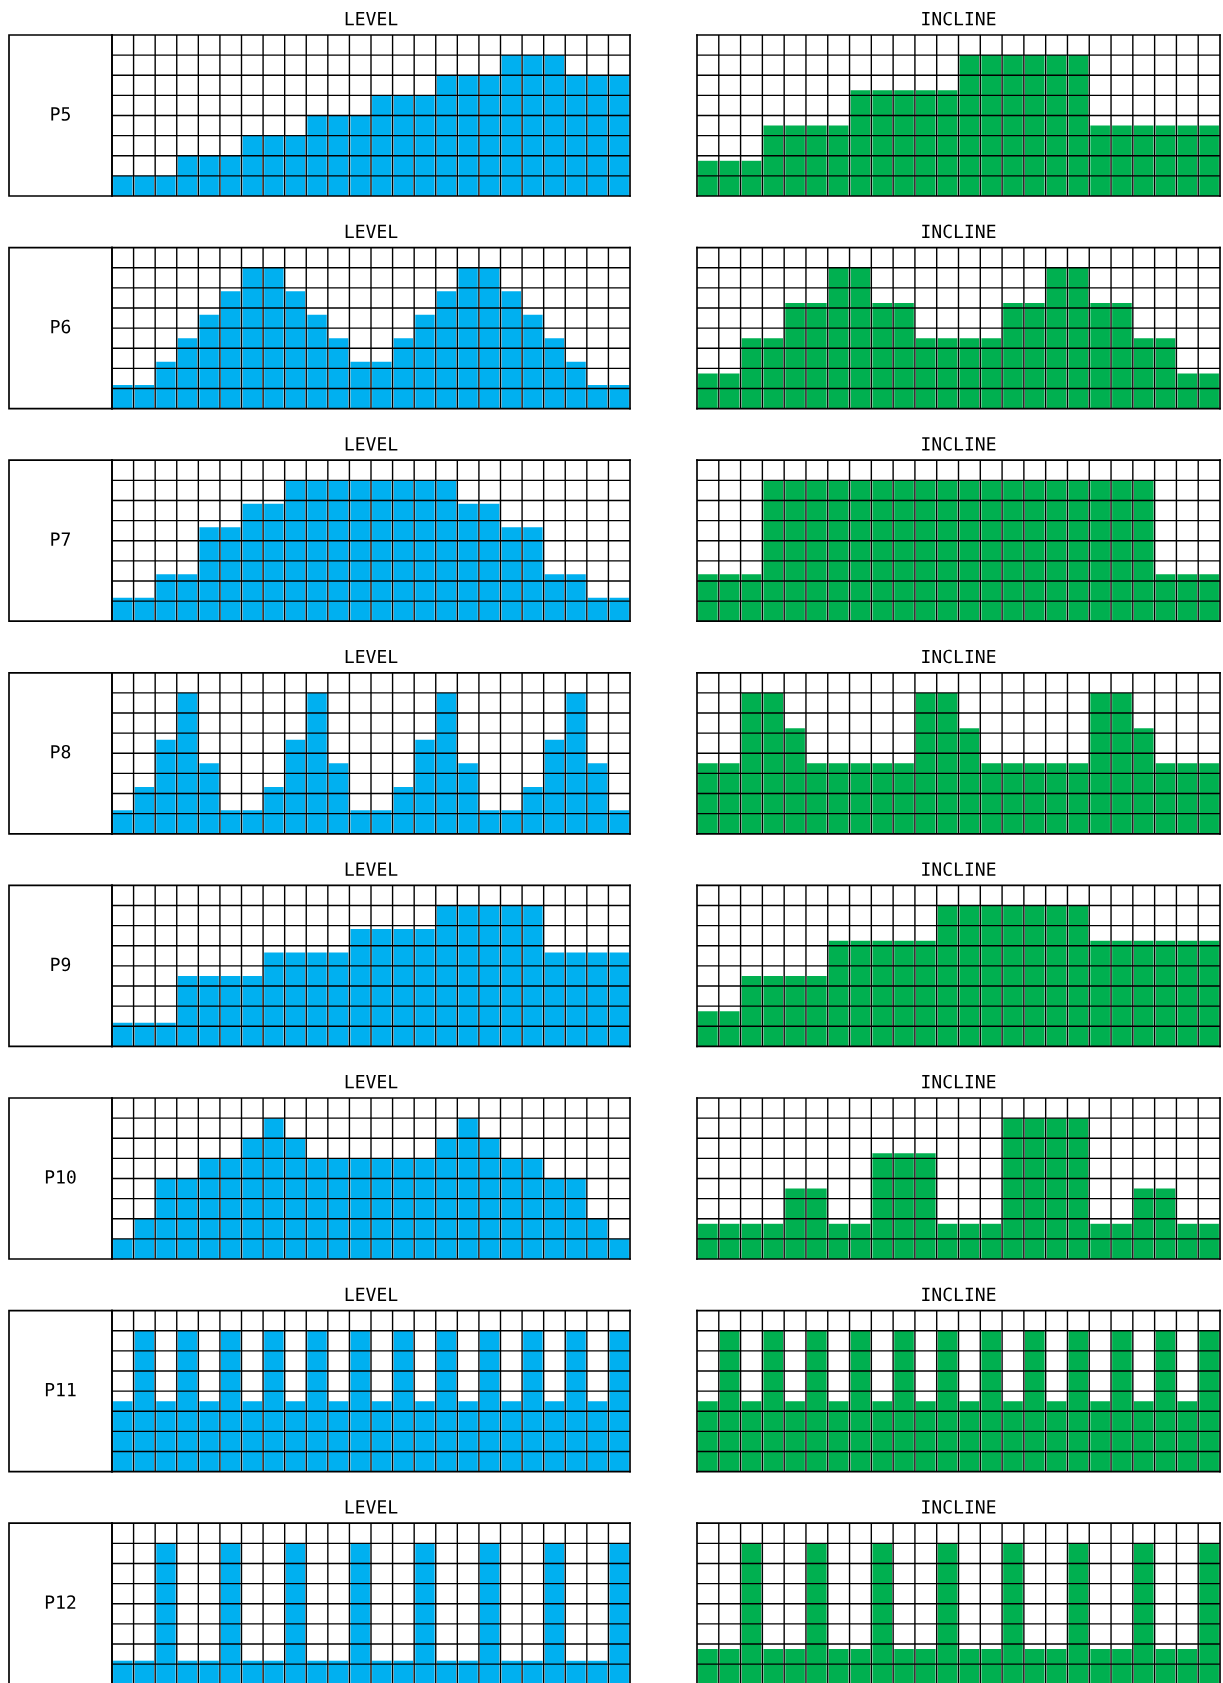  What do you see at coordinates (61, 964) in the screenshot?
I see `y-axis-title: P9` at bounding box center [61, 964].